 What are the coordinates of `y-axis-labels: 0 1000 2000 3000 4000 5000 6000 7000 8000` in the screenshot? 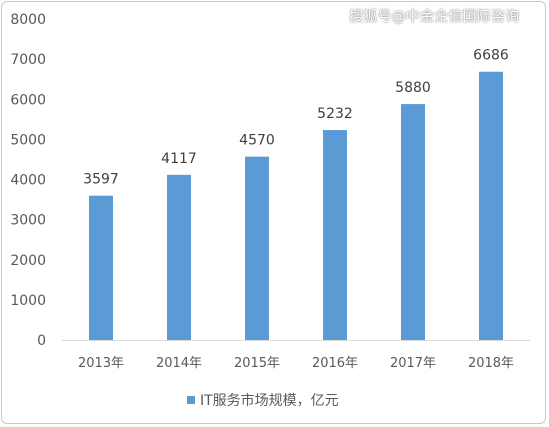 It's located at (28, 180).